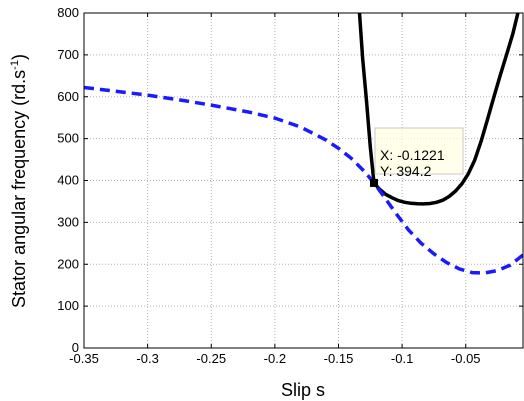 The height and width of the screenshot is (401, 524). What do you see at coordinates (19, 57) in the screenshot?
I see `y-axis-label-close: )` at bounding box center [19, 57].